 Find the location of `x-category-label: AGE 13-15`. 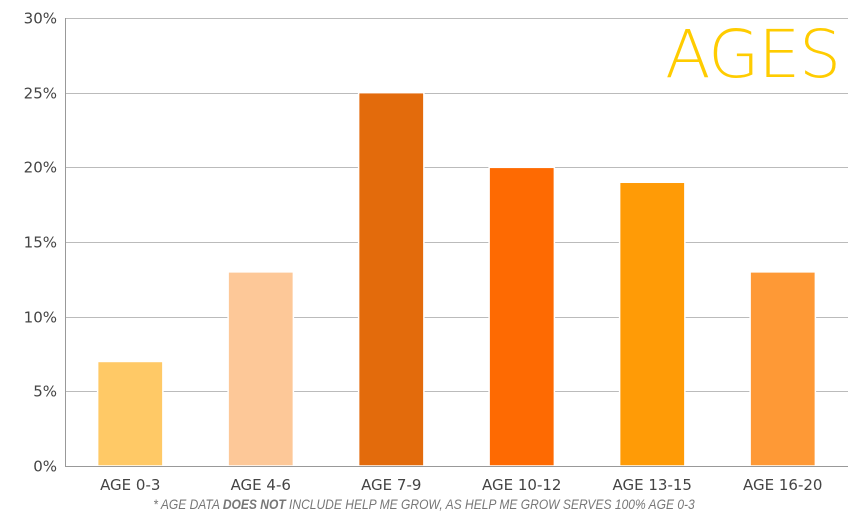

x-category-label: AGE 13-15 is located at coordinates (652, 485).